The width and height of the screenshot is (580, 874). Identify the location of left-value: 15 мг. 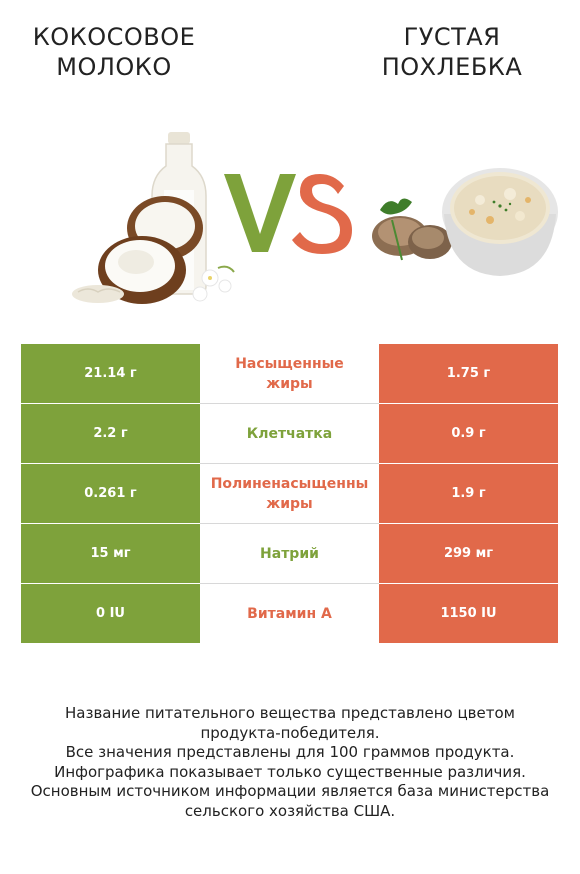
(110, 553).